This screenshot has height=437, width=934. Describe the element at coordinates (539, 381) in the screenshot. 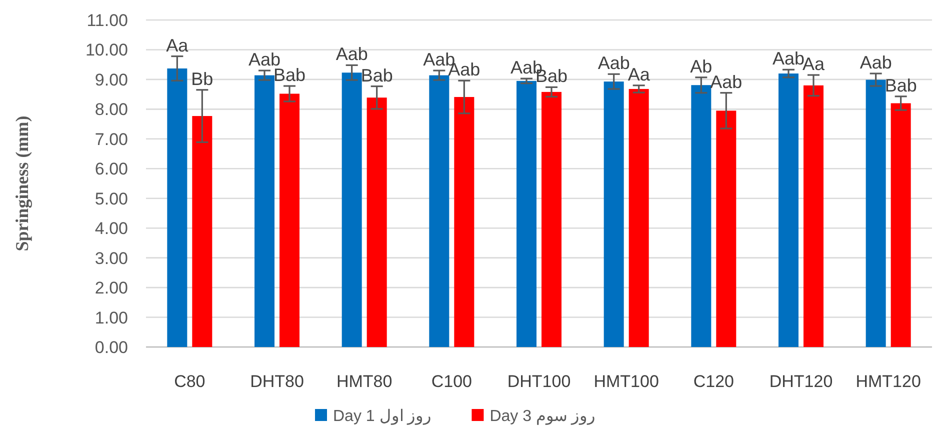

I see `x-tick-label: DHT100` at that location.